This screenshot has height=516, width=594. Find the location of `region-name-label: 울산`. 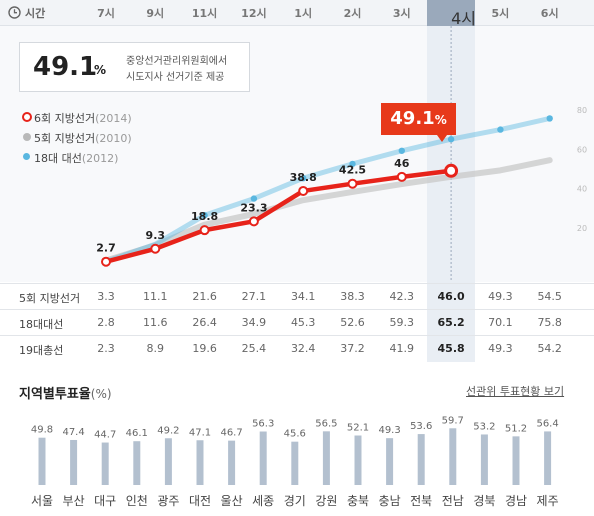

region-name-label: 울산 is located at coordinates (232, 501).